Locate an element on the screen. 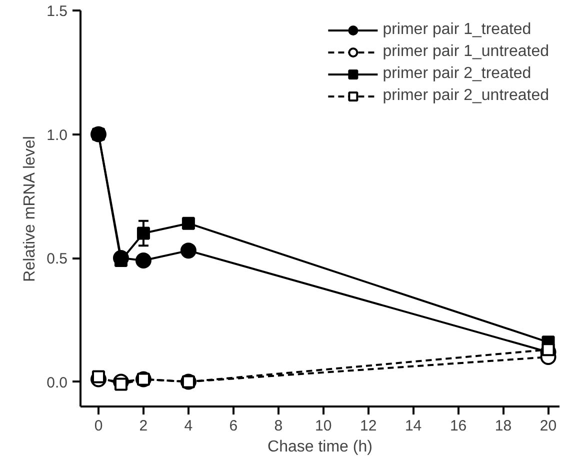 This screenshot has width=574, height=466. x-tick-label: 14 is located at coordinates (413, 426).